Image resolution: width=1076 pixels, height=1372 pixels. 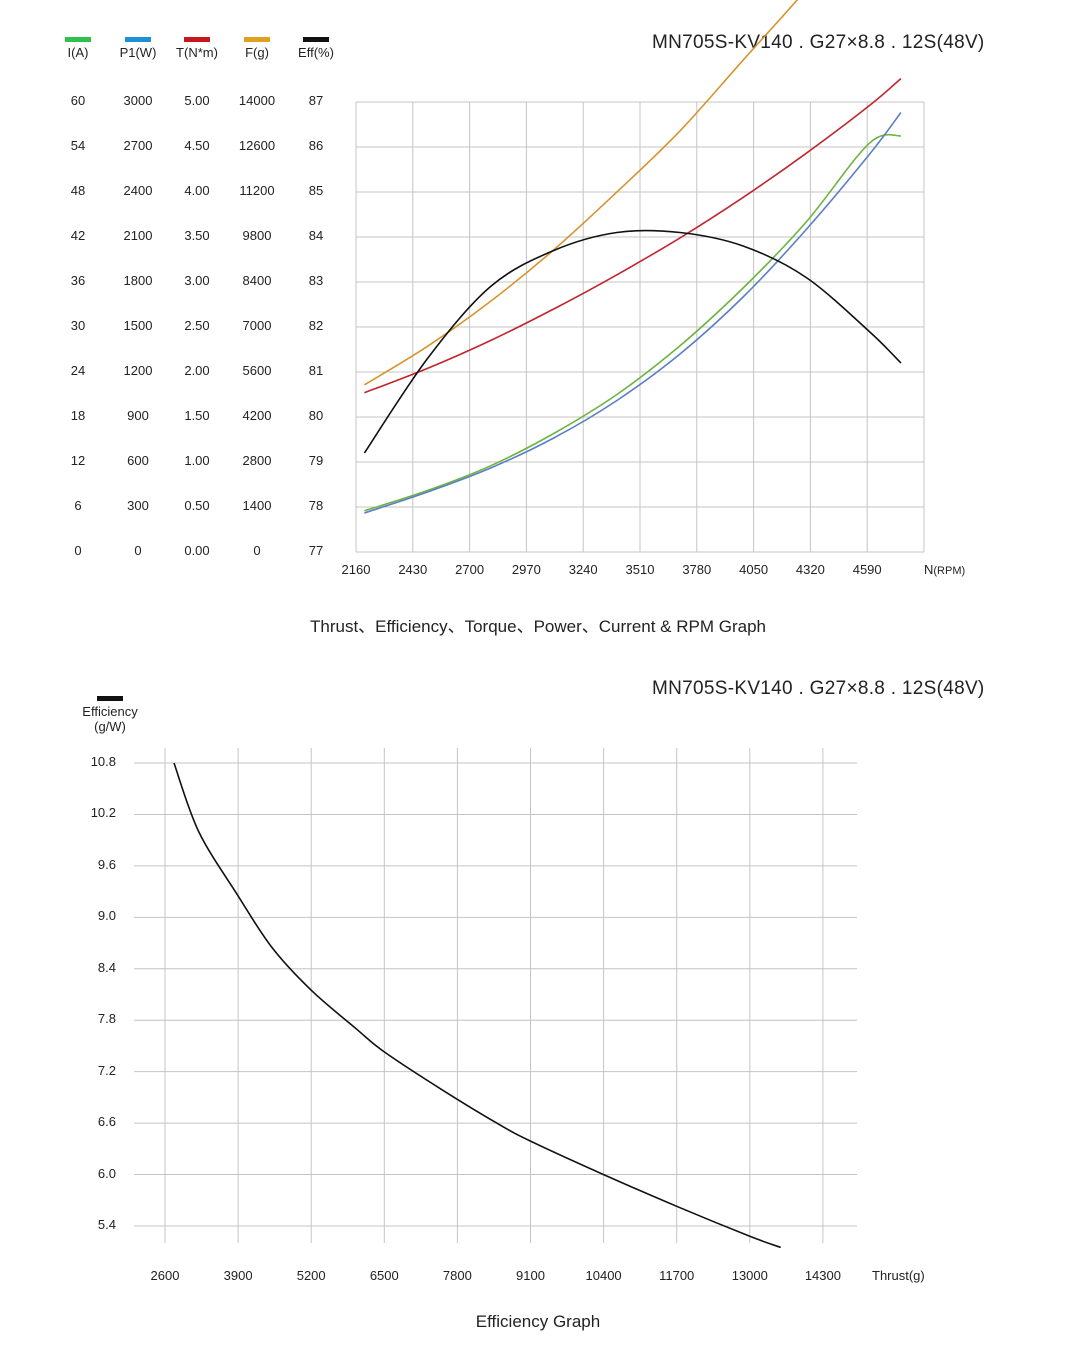 What do you see at coordinates (583, 569) in the screenshot?
I see `chart1-x-tick-label: 3240` at bounding box center [583, 569].